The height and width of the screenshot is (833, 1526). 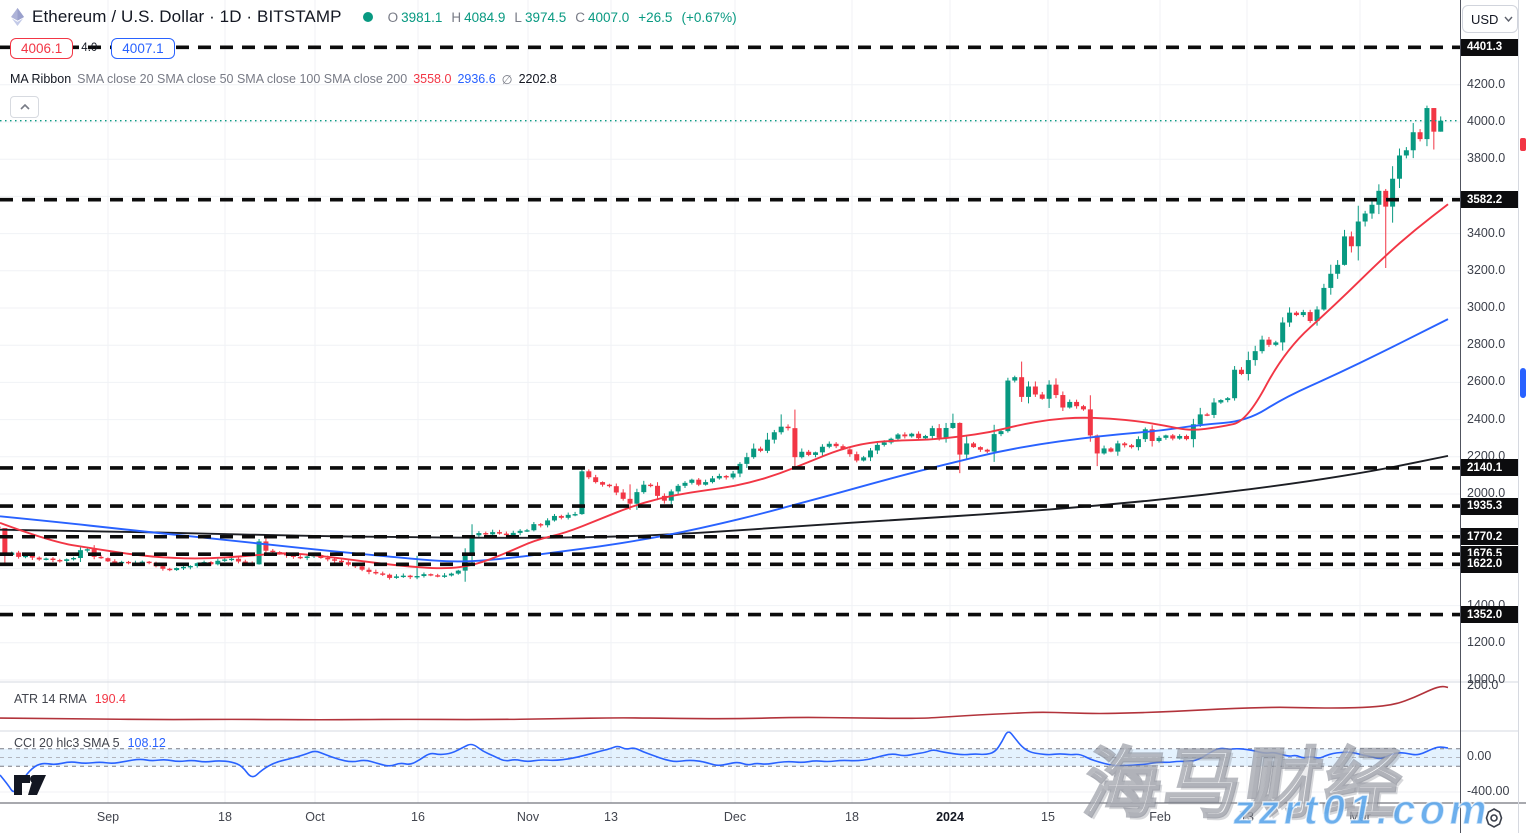 I want to click on atr-value: 190.4, so click(x=110, y=699).